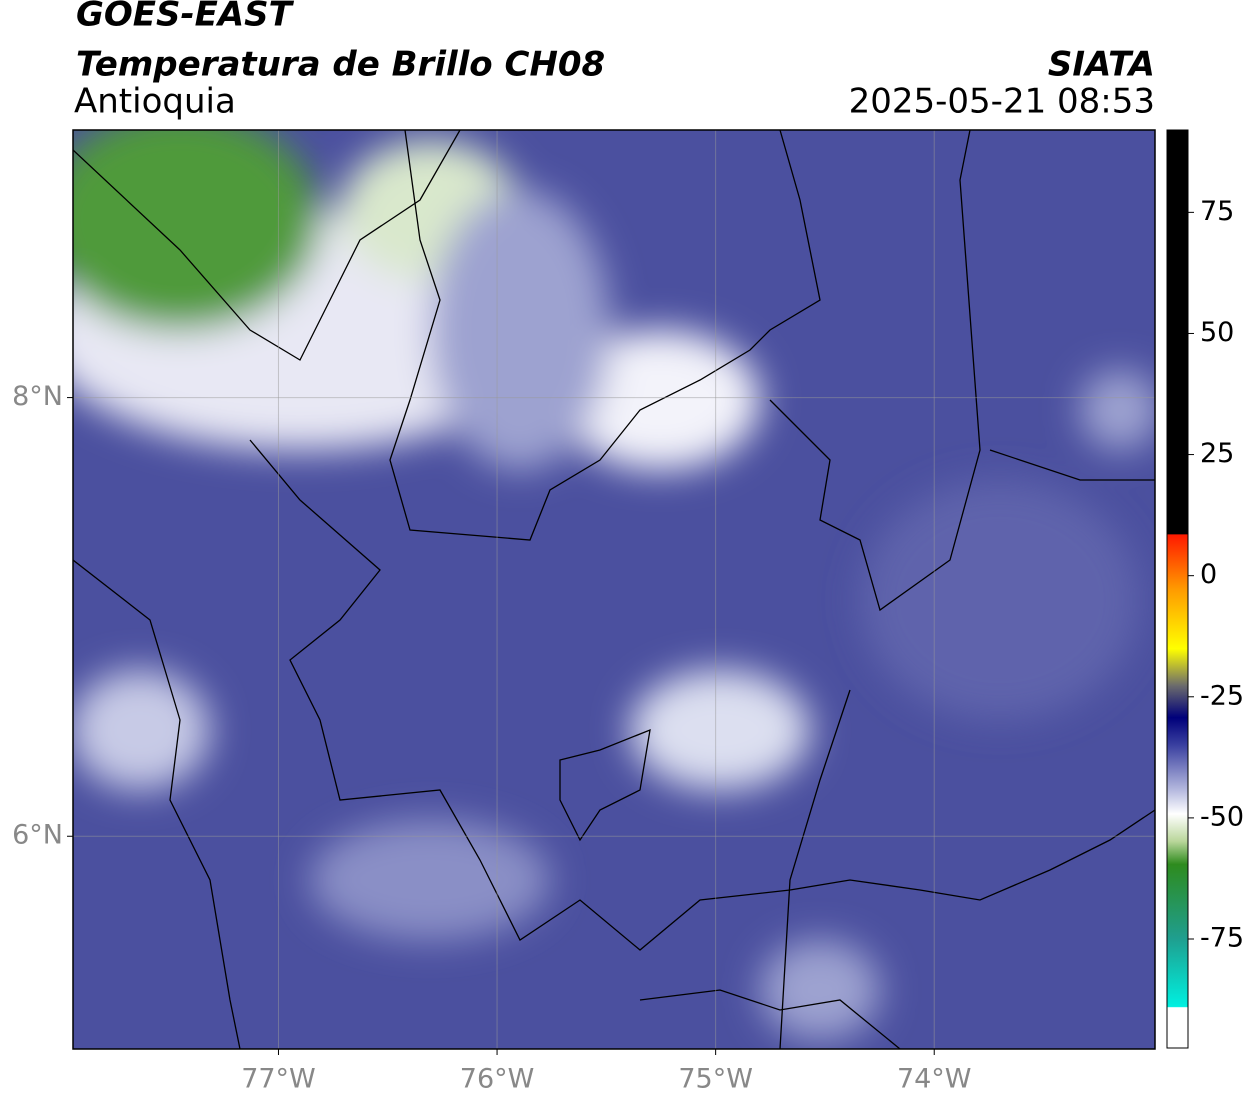 The image size is (1252, 1103). Describe the element at coordinates (1002, 102) in the screenshot. I see `timestamp: 2025-05-21 08:53` at that location.